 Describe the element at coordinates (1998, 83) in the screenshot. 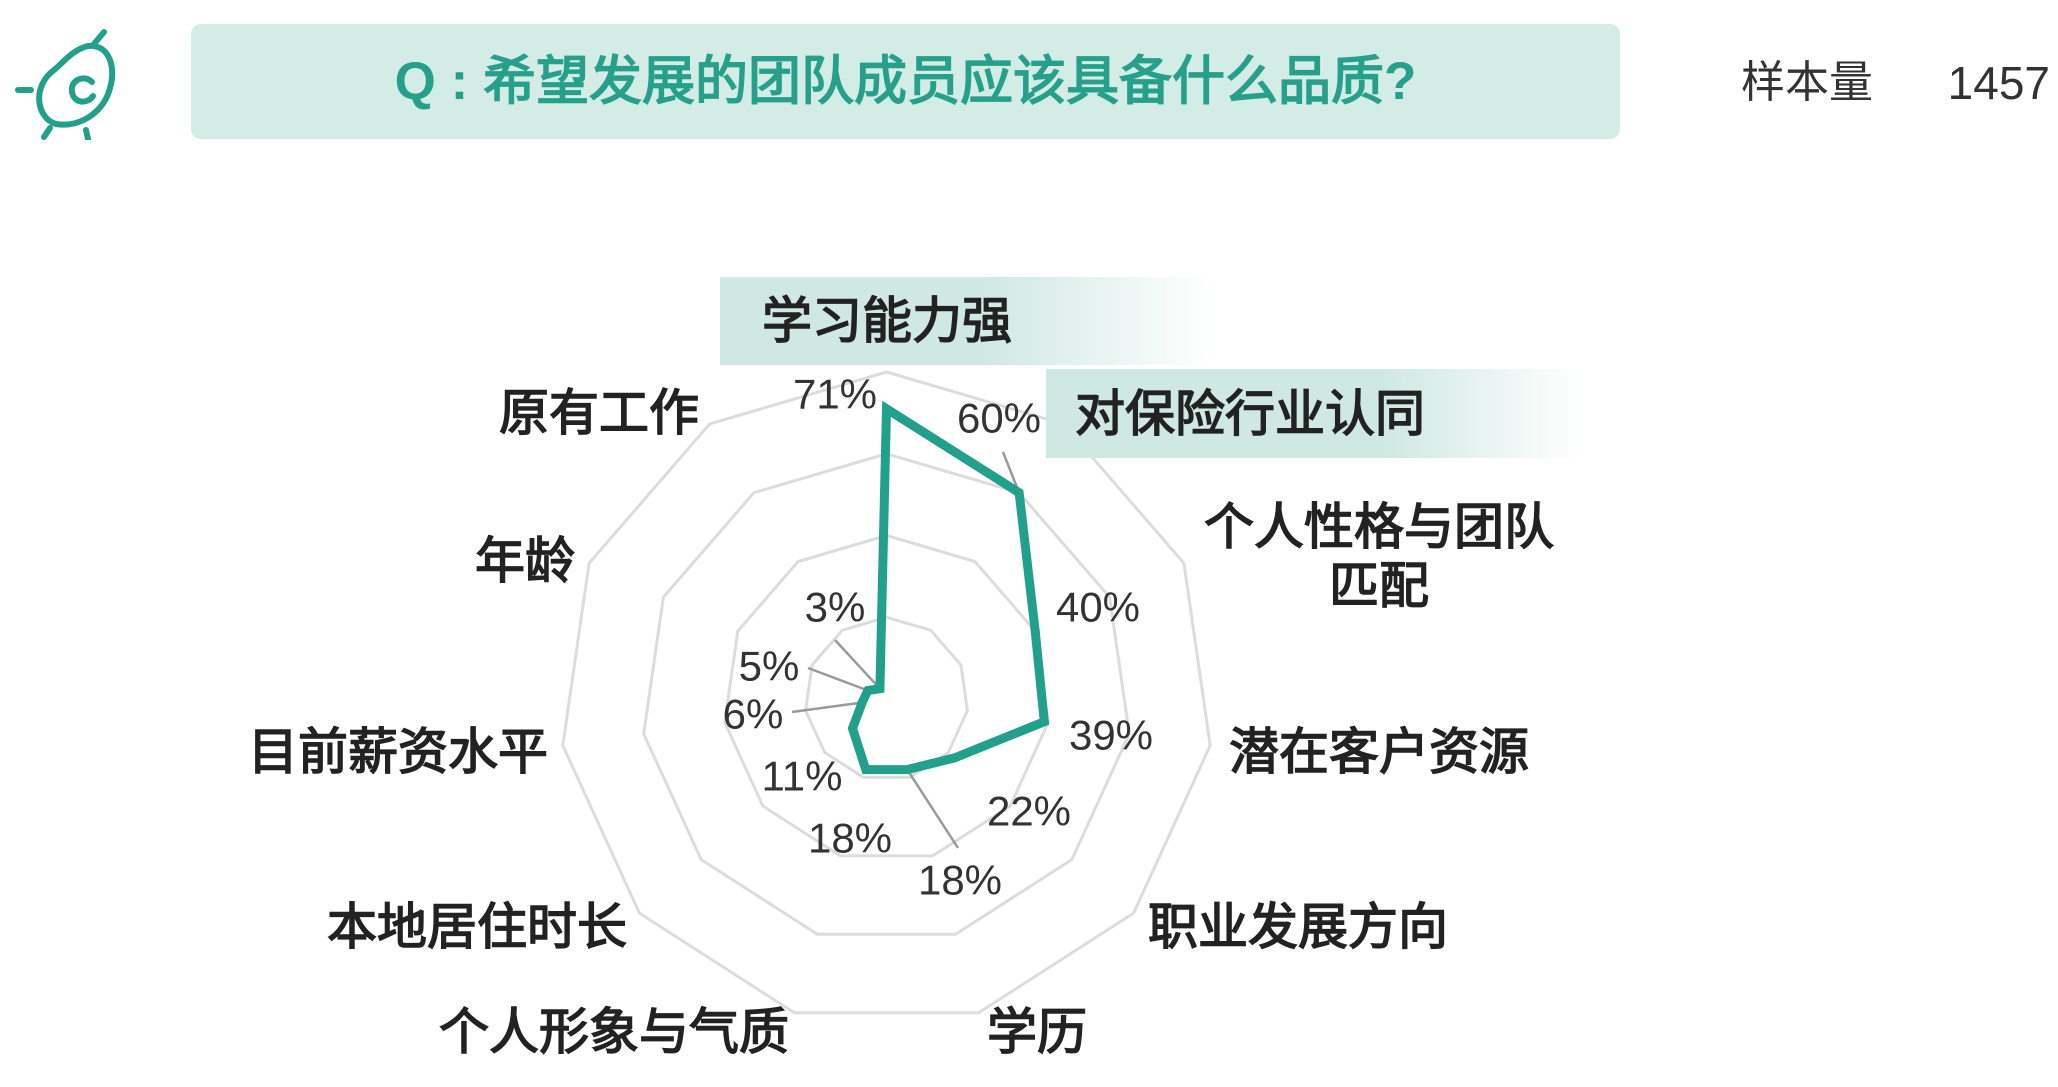

I see `sample-size-value: 1457` at that location.